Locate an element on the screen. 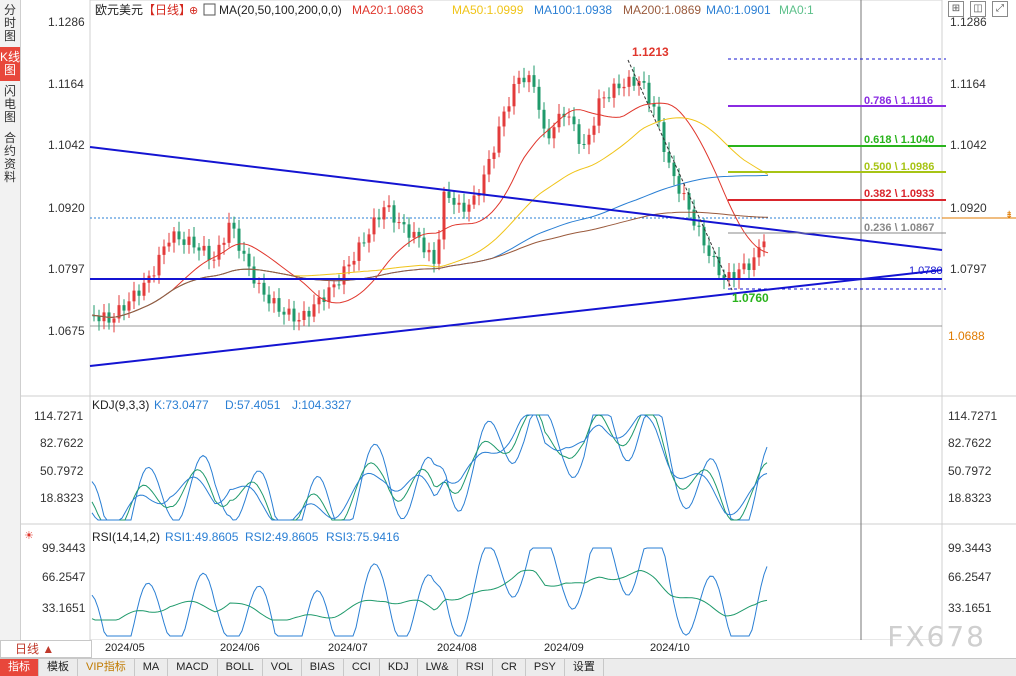  ma50-value: MA50:1.0999 is located at coordinates (488, 10).